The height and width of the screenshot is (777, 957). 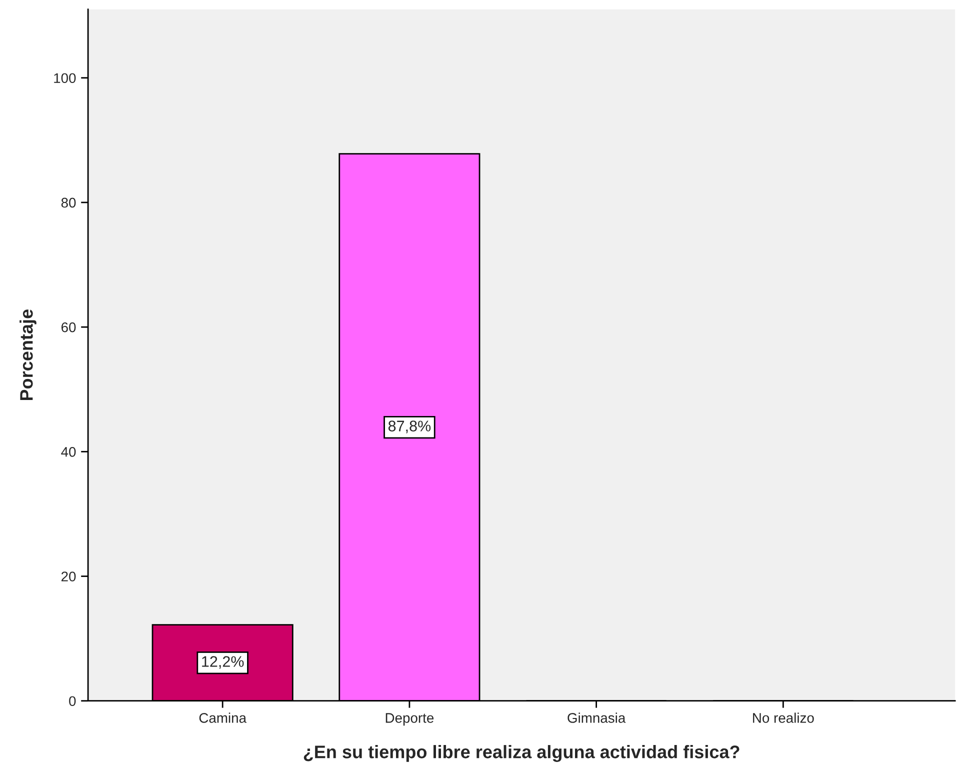 I want to click on x-tick-label: Camina, so click(x=223, y=717).